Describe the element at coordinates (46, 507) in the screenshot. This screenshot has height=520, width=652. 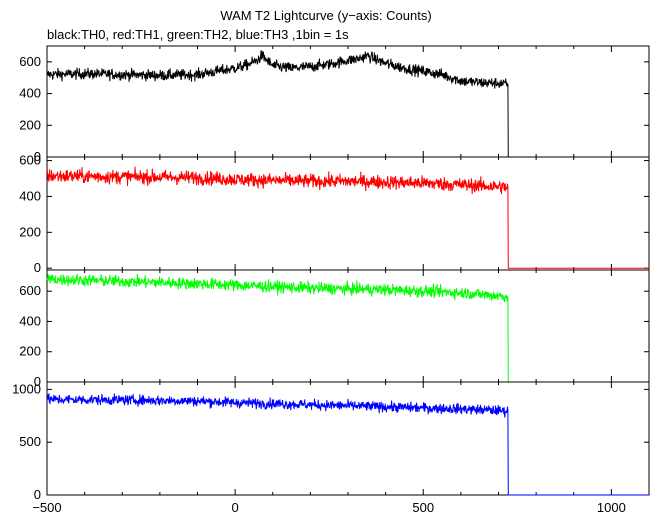
I see `x-tick-label: −500` at that location.